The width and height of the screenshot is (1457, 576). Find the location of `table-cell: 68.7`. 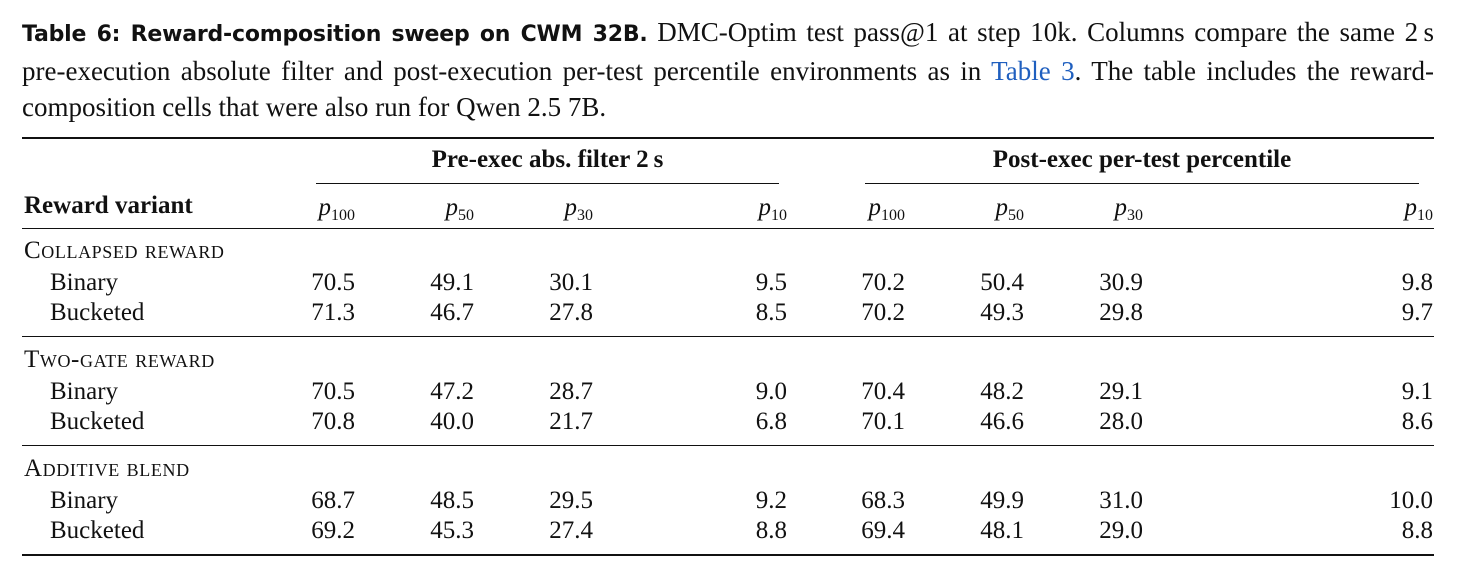

table-cell: 68.7 is located at coordinates (333, 500).